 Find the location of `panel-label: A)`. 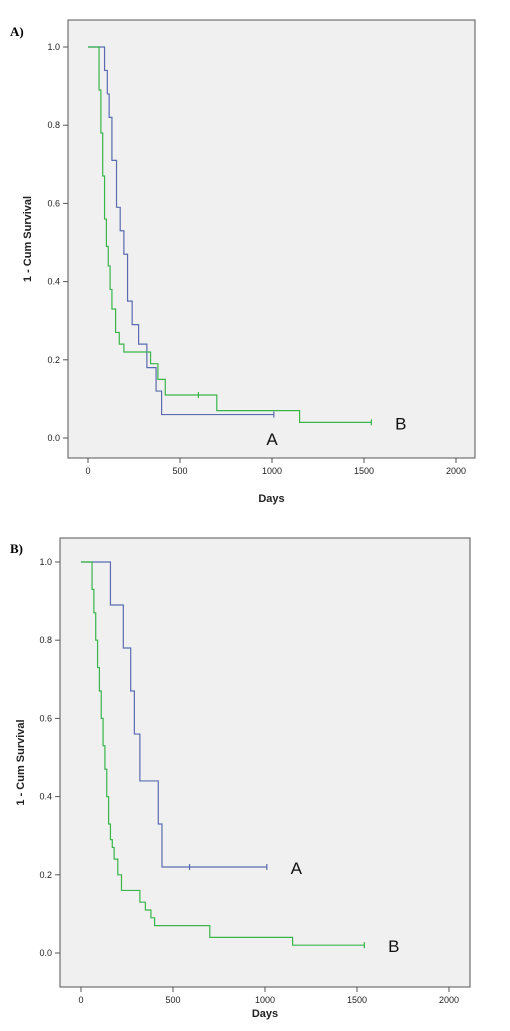

panel-label: A) is located at coordinates (17, 31).